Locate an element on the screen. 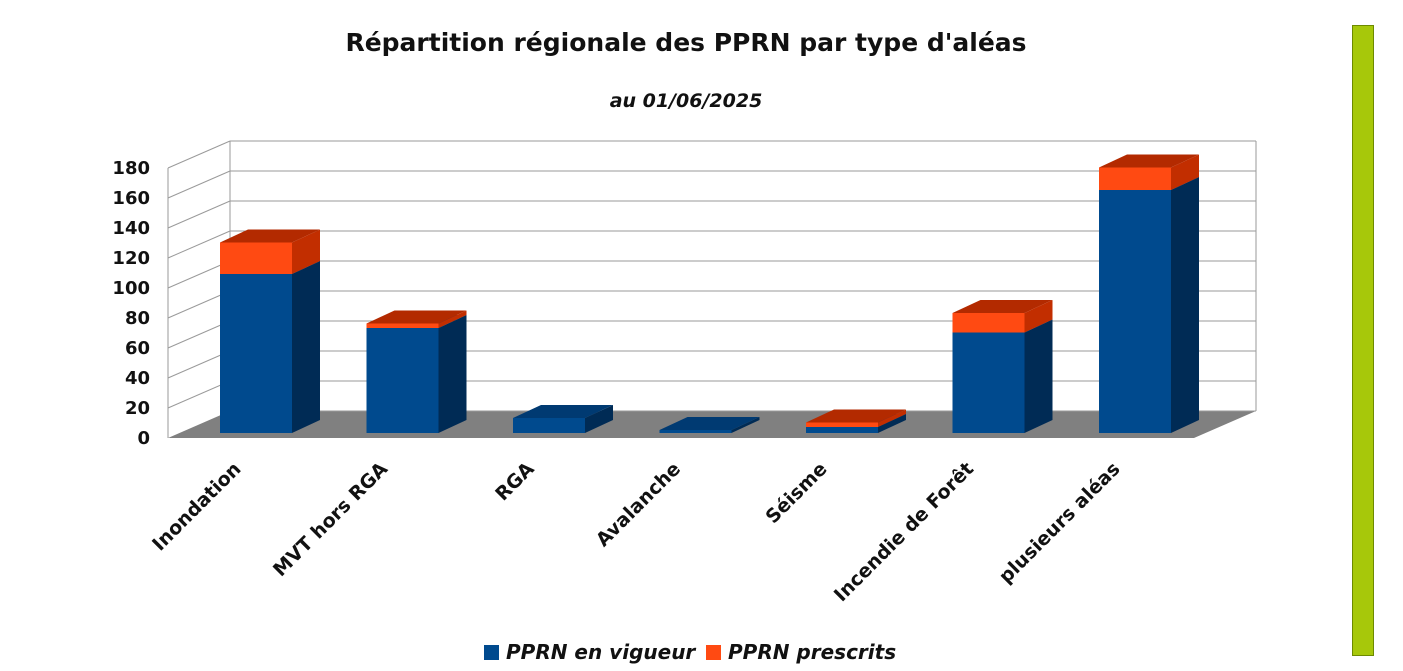  legend-swatch-prescrits is located at coordinates (713, 652).